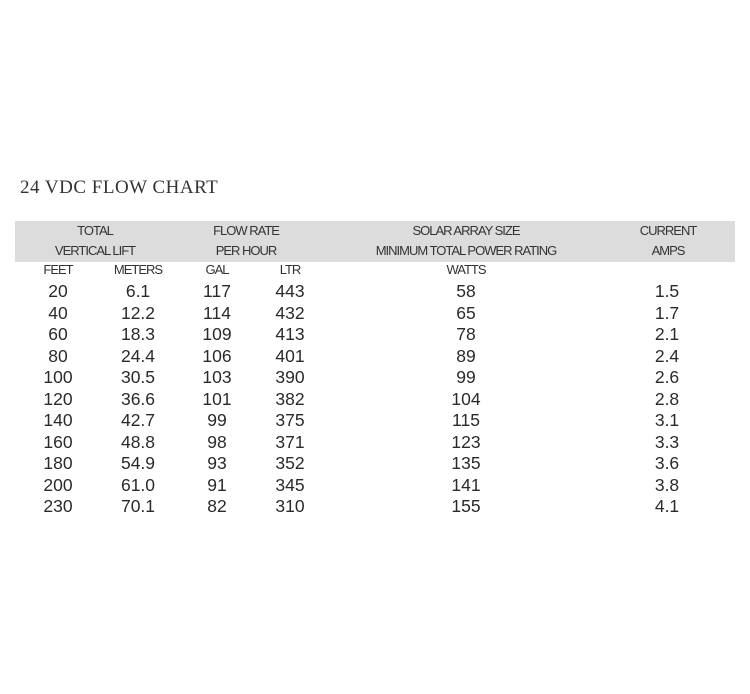  Describe the element at coordinates (466, 355) in the screenshot. I see `cell-watts: 89` at that location.